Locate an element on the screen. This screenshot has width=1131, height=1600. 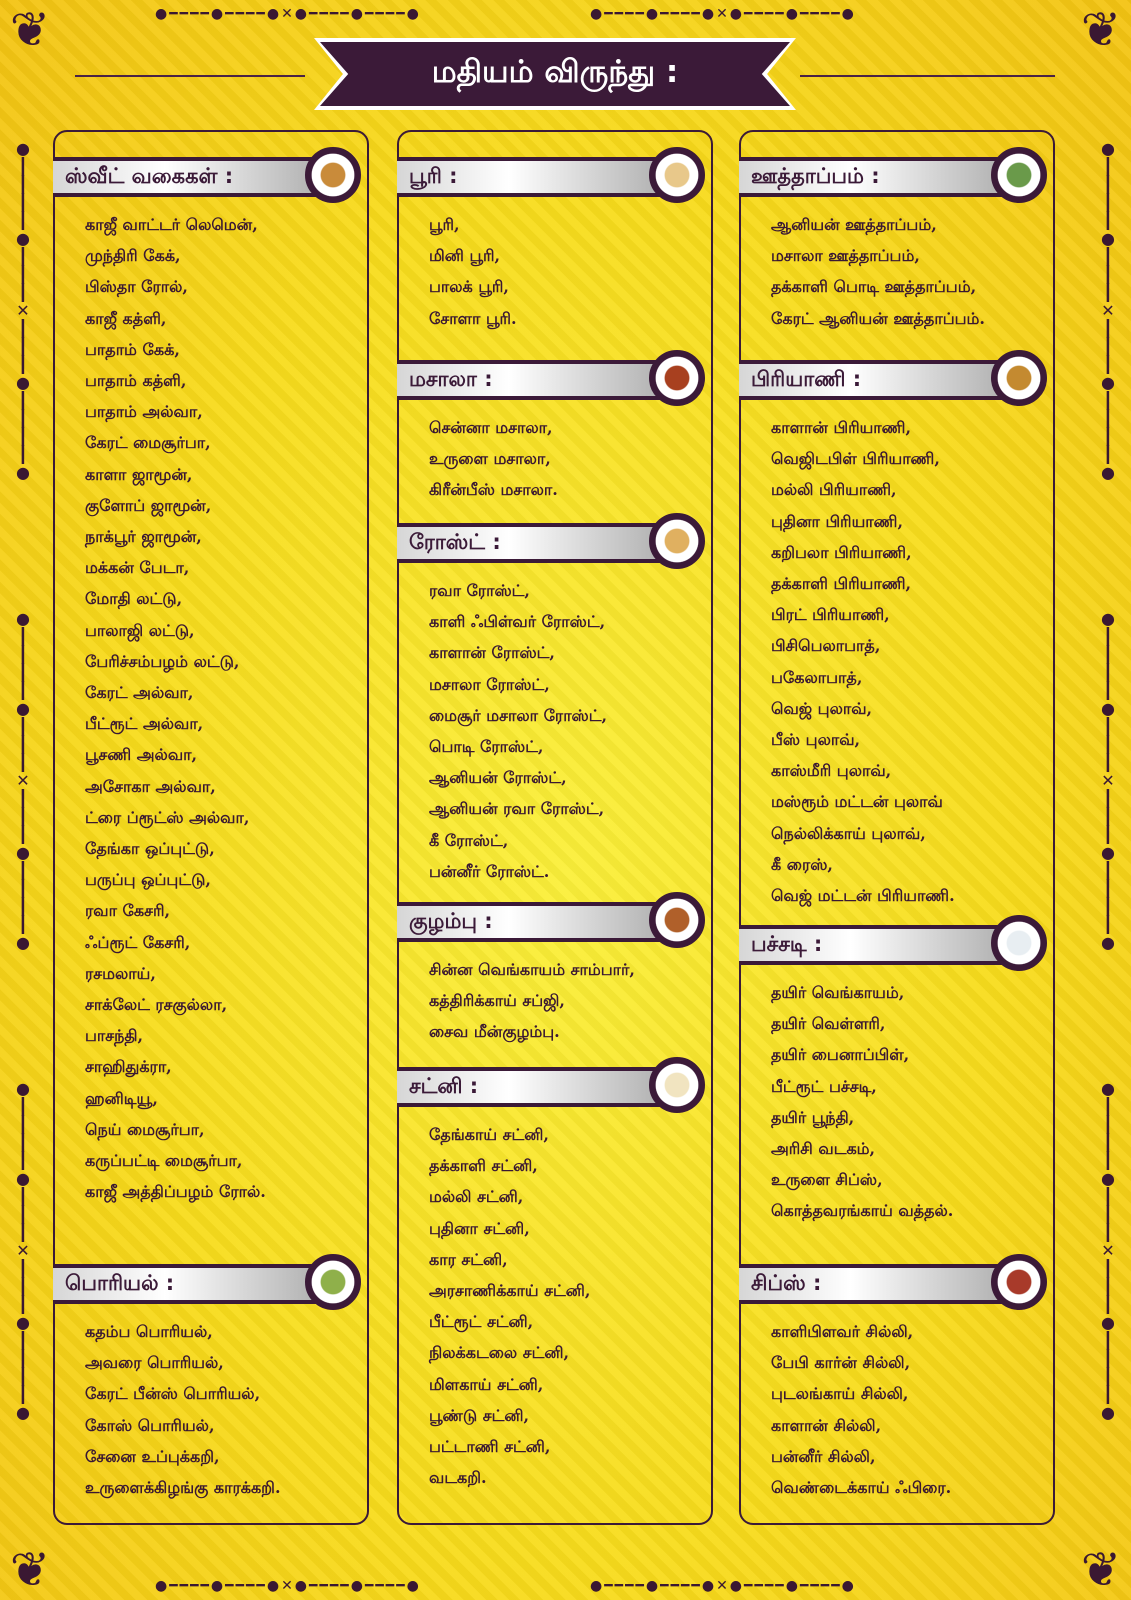
menu-item: காளி ஃபிள்வர் ரோஸ்ட், is located at coordinates (517, 622).